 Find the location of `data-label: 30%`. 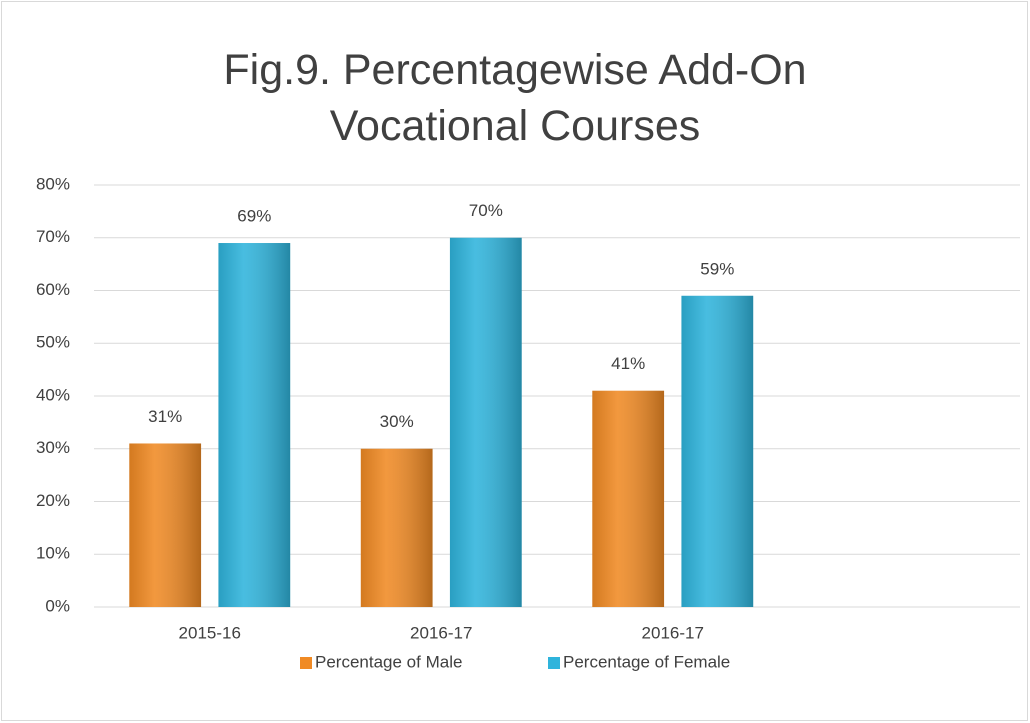

data-label: 30% is located at coordinates (397, 421).